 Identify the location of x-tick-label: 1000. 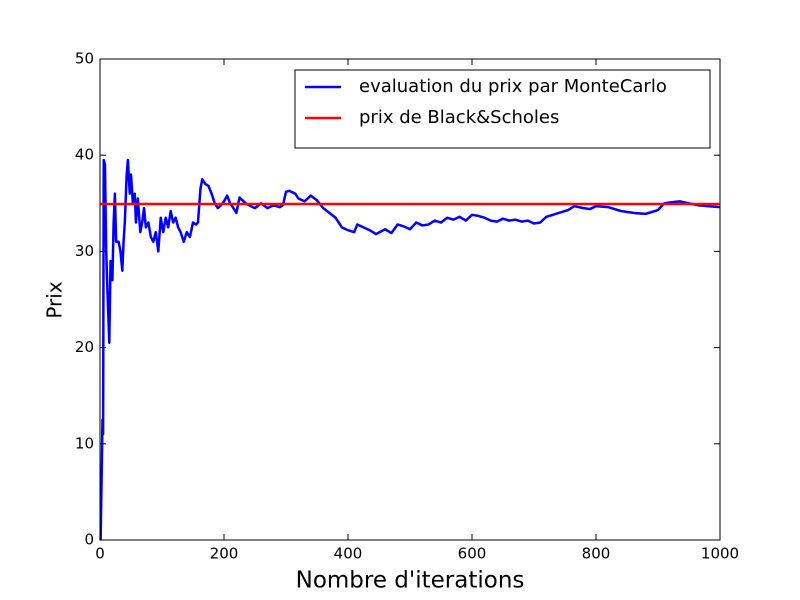
(720, 554).